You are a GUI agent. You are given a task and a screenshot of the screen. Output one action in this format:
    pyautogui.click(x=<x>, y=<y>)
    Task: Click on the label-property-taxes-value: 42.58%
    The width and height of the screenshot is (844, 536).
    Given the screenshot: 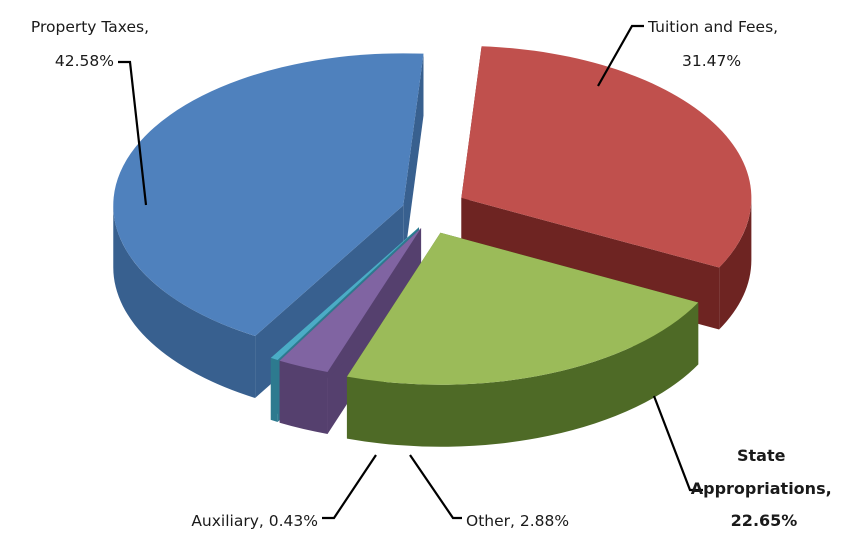 What is the action you would take?
    pyautogui.click(x=84, y=61)
    